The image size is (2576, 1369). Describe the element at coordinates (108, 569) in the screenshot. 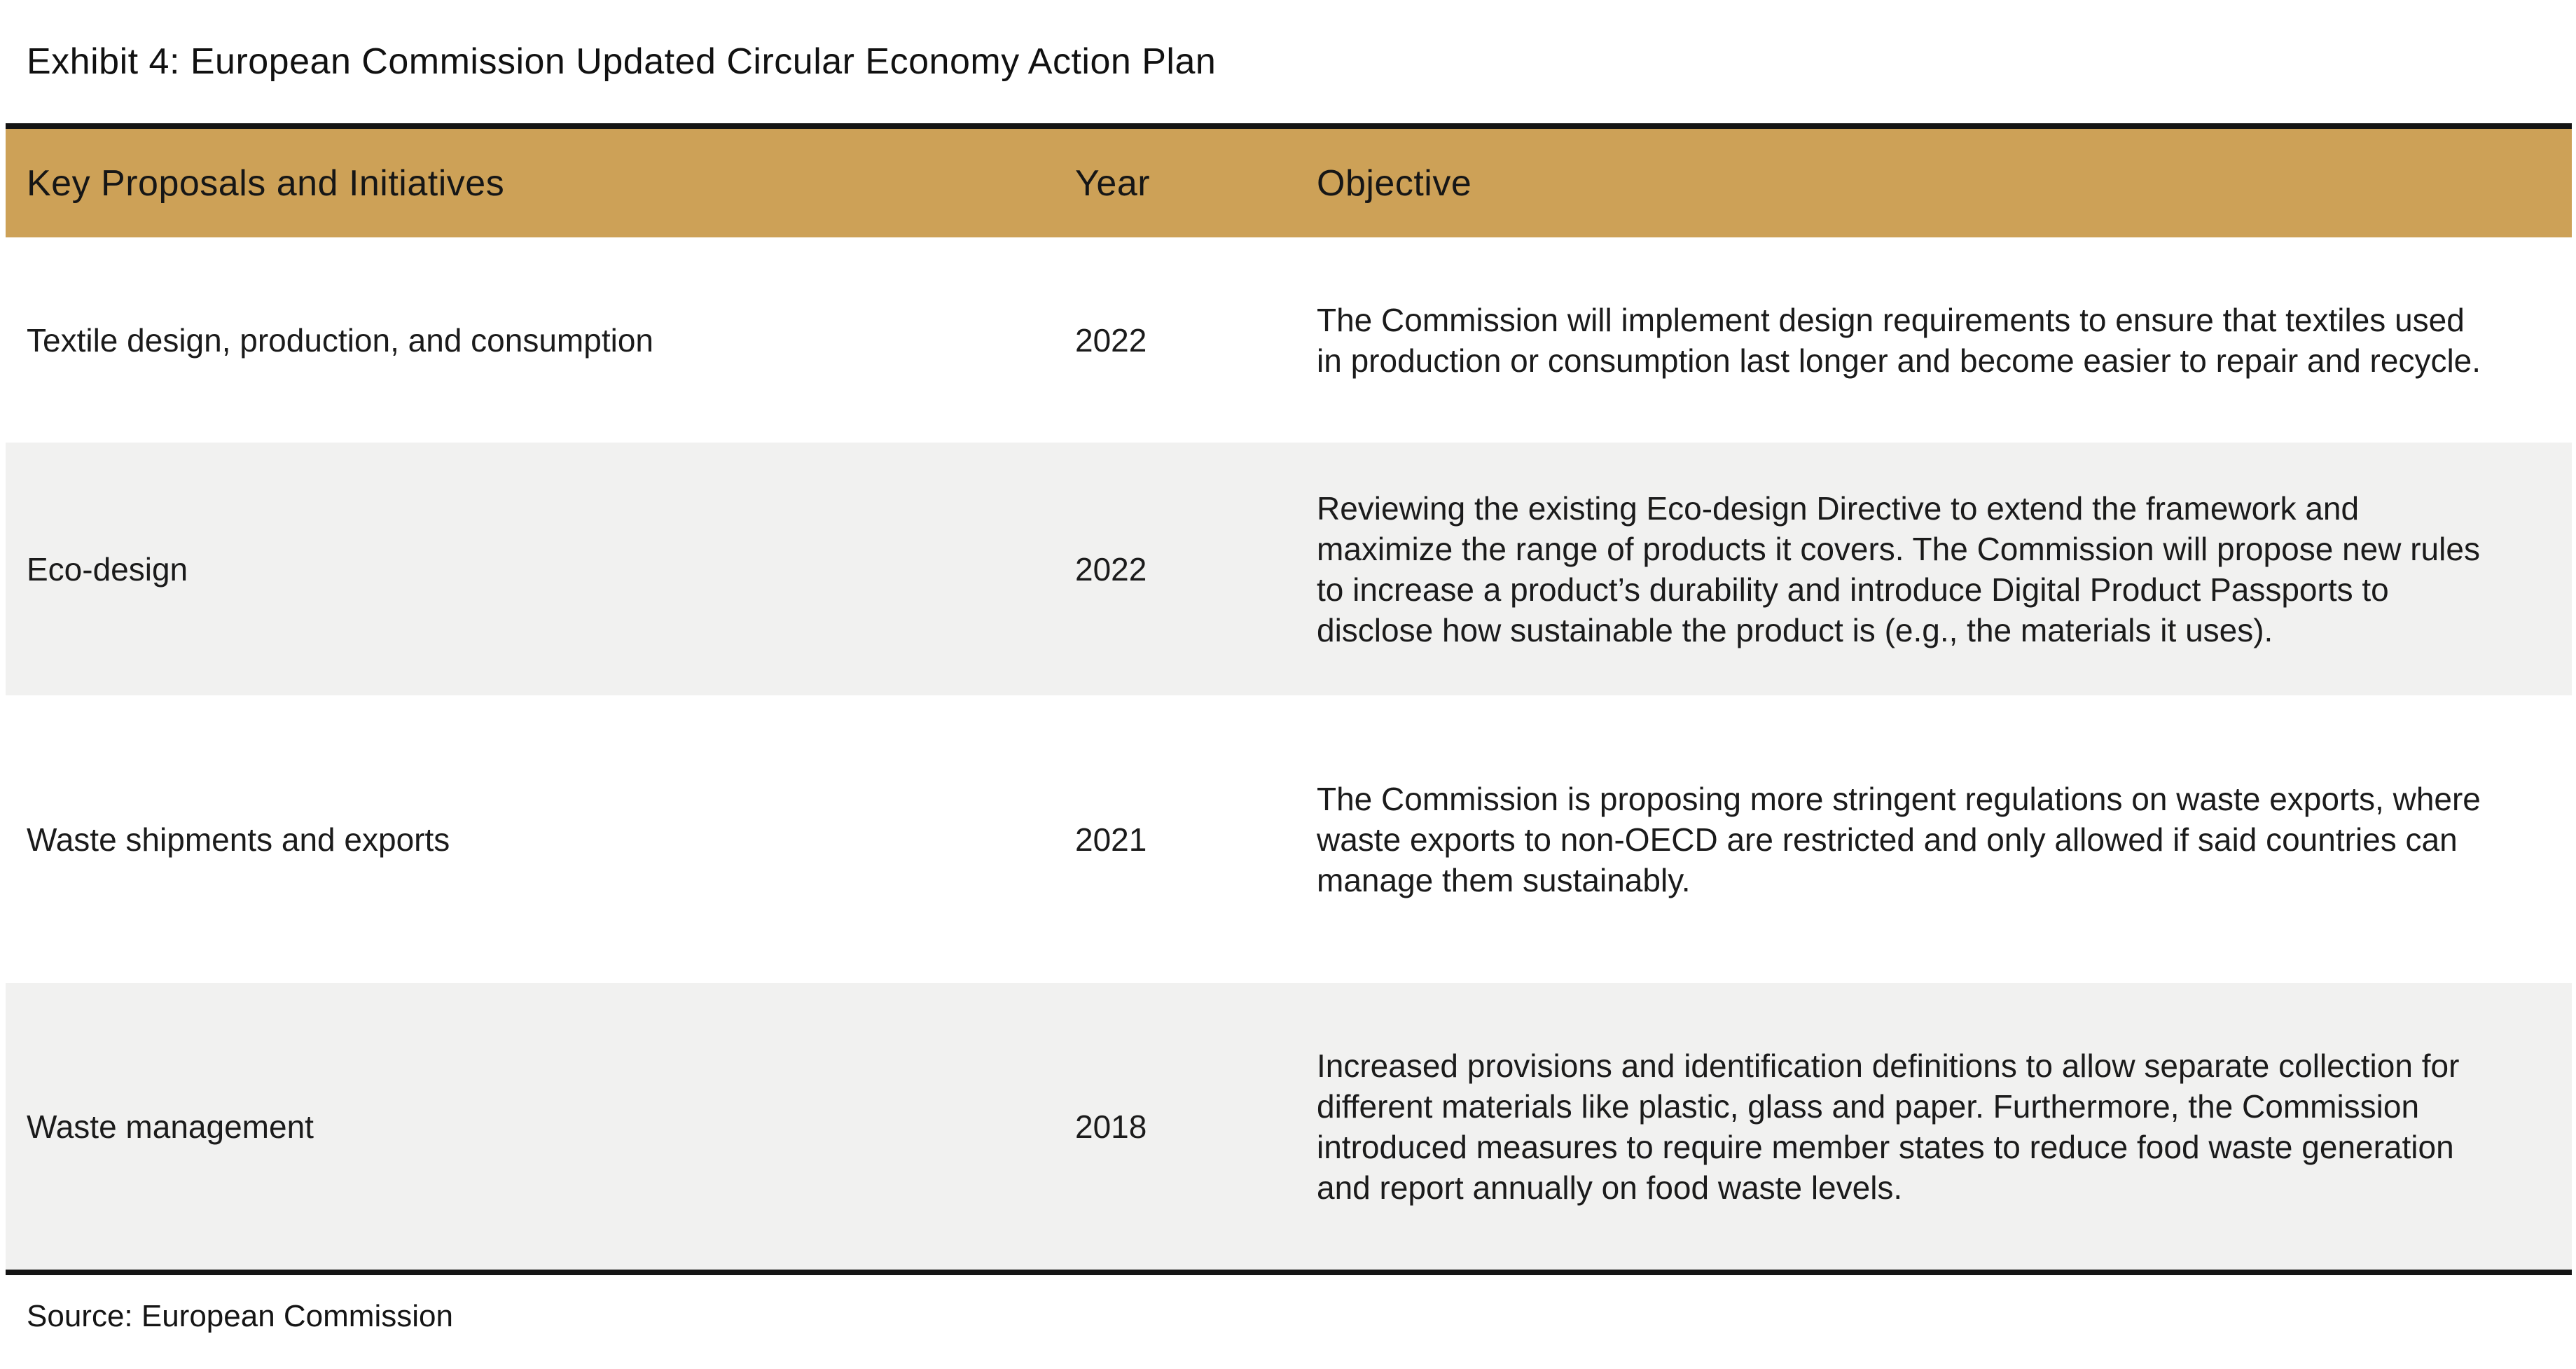

I see `proposal-cell: Eco-design` at that location.